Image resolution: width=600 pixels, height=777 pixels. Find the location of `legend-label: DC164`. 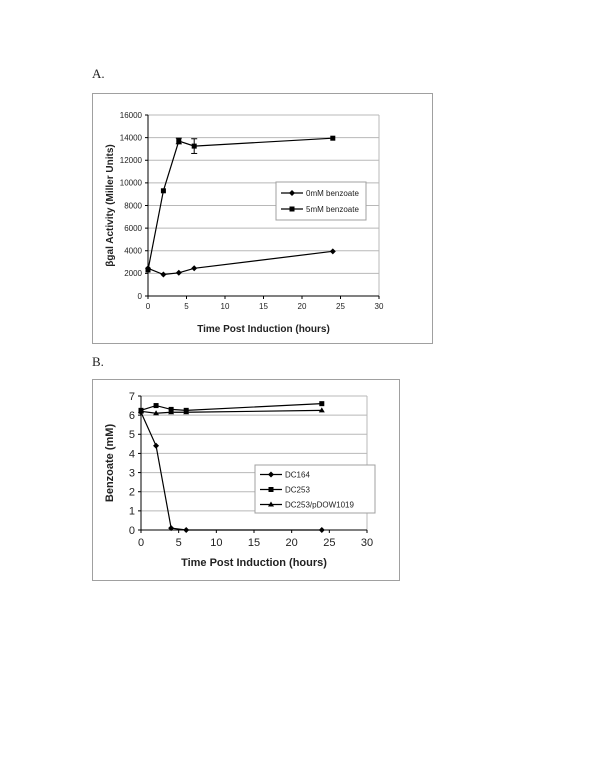

legend-label: DC164 is located at coordinates (297, 474).